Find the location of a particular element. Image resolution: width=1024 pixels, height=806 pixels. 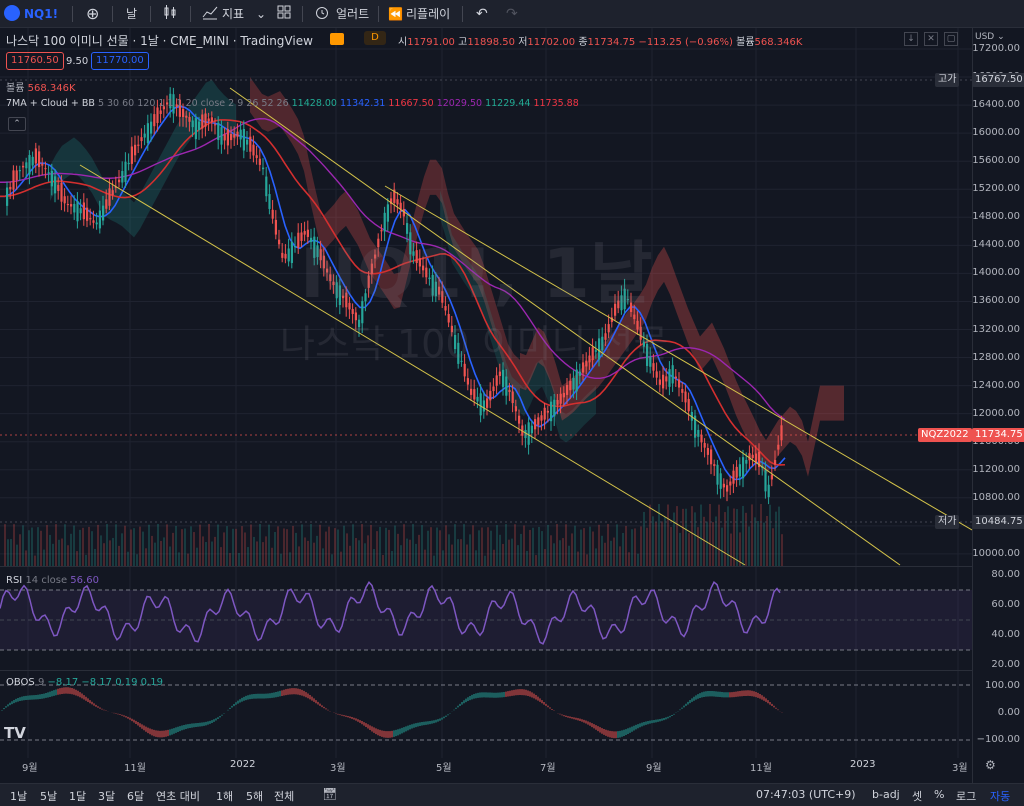

alarm-clock-icon is located at coordinates (322, 14).